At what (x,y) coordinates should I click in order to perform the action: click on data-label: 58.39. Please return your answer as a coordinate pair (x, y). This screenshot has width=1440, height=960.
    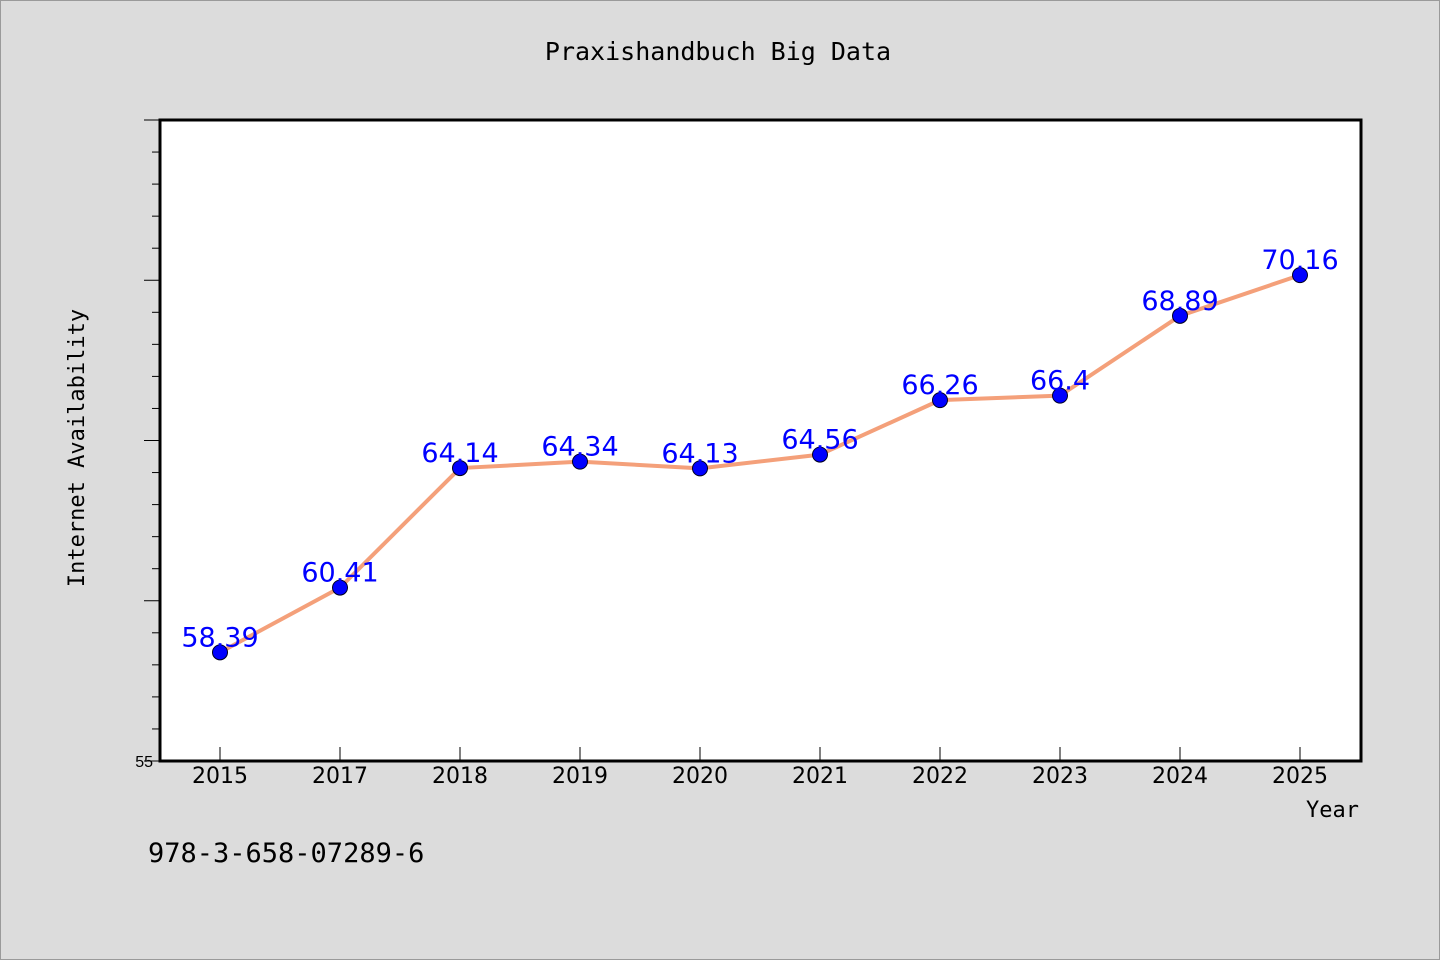
    Looking at the image, I should click on (219, 637).